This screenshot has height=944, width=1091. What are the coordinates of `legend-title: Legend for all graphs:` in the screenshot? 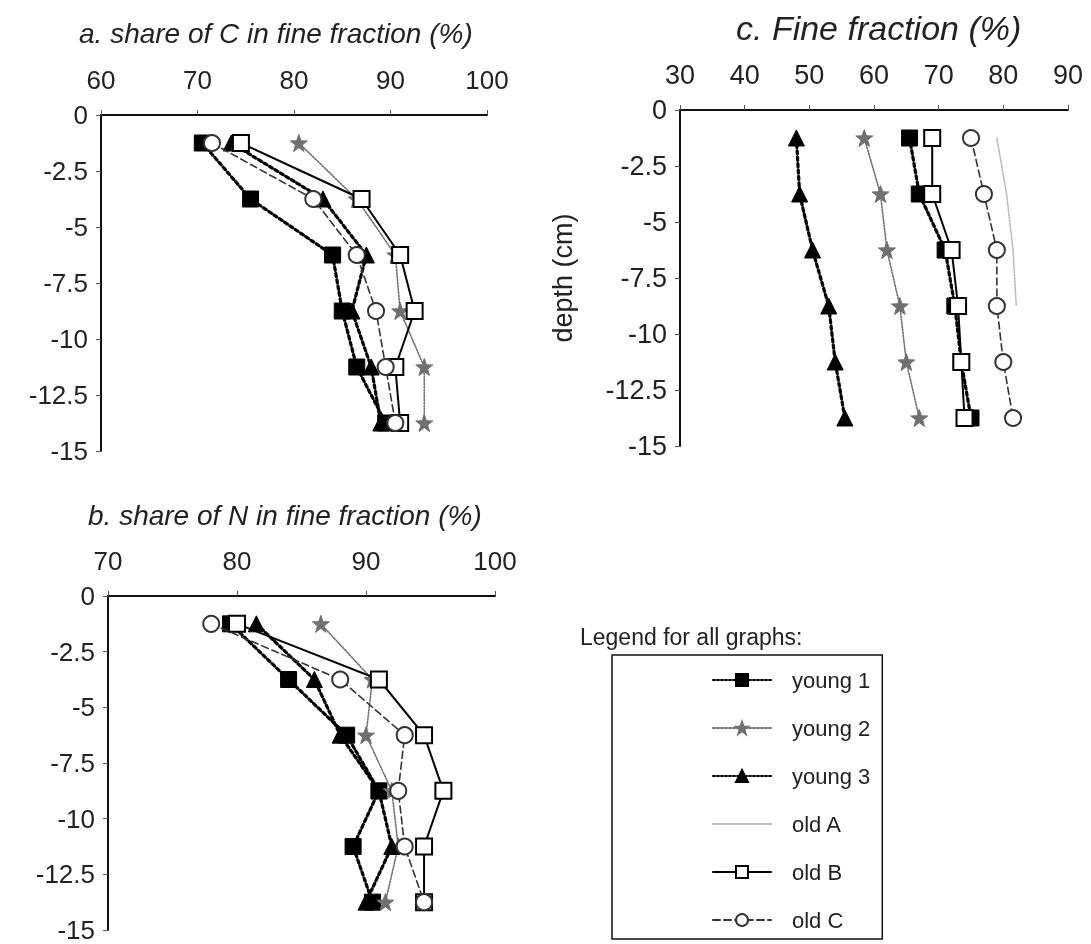 It's located at (691, 636).